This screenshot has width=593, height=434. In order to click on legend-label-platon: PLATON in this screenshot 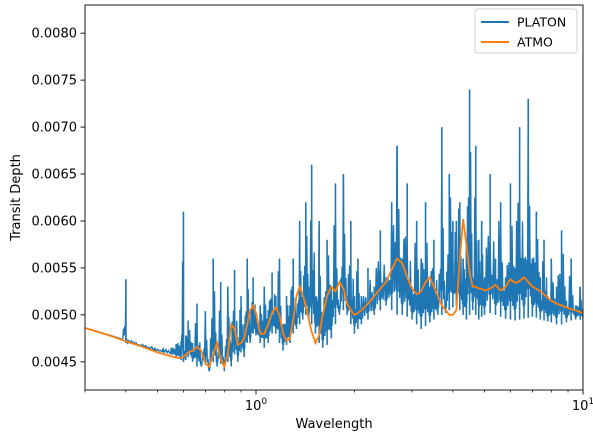, I will do `click(541, 22)`.